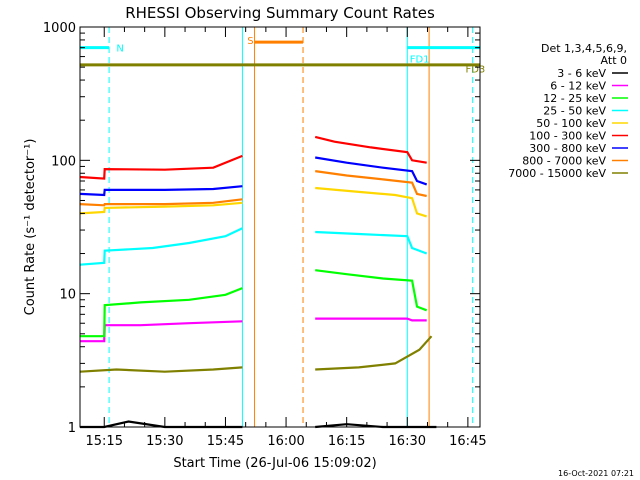  Describe the element at coordinates (578, 86) in the screenshot. I see `legend-label-6-12-kev: 6 - 12 keV` at that location.